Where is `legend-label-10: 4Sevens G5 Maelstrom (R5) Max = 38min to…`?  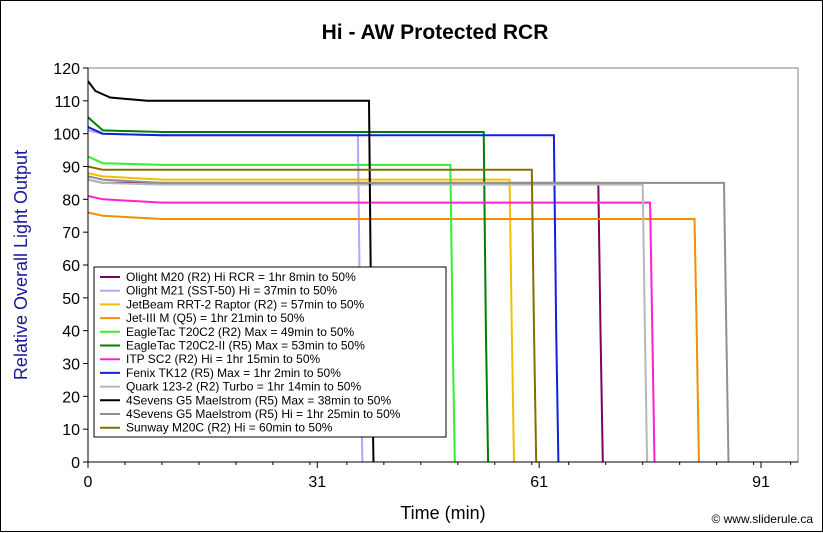 legend-label-10: 4Sevens G5 Maelstrom (R5) Max = 38min to… is located at coordinates (258, 400).